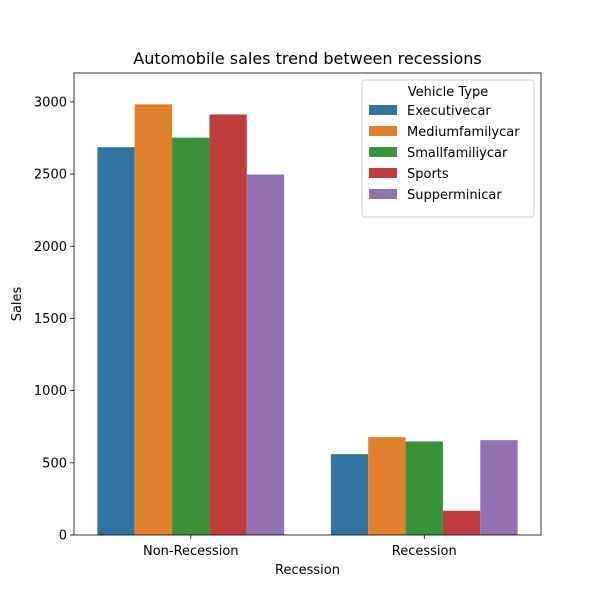  I want to click on bar-executivecar-recession, so click(349, 494).